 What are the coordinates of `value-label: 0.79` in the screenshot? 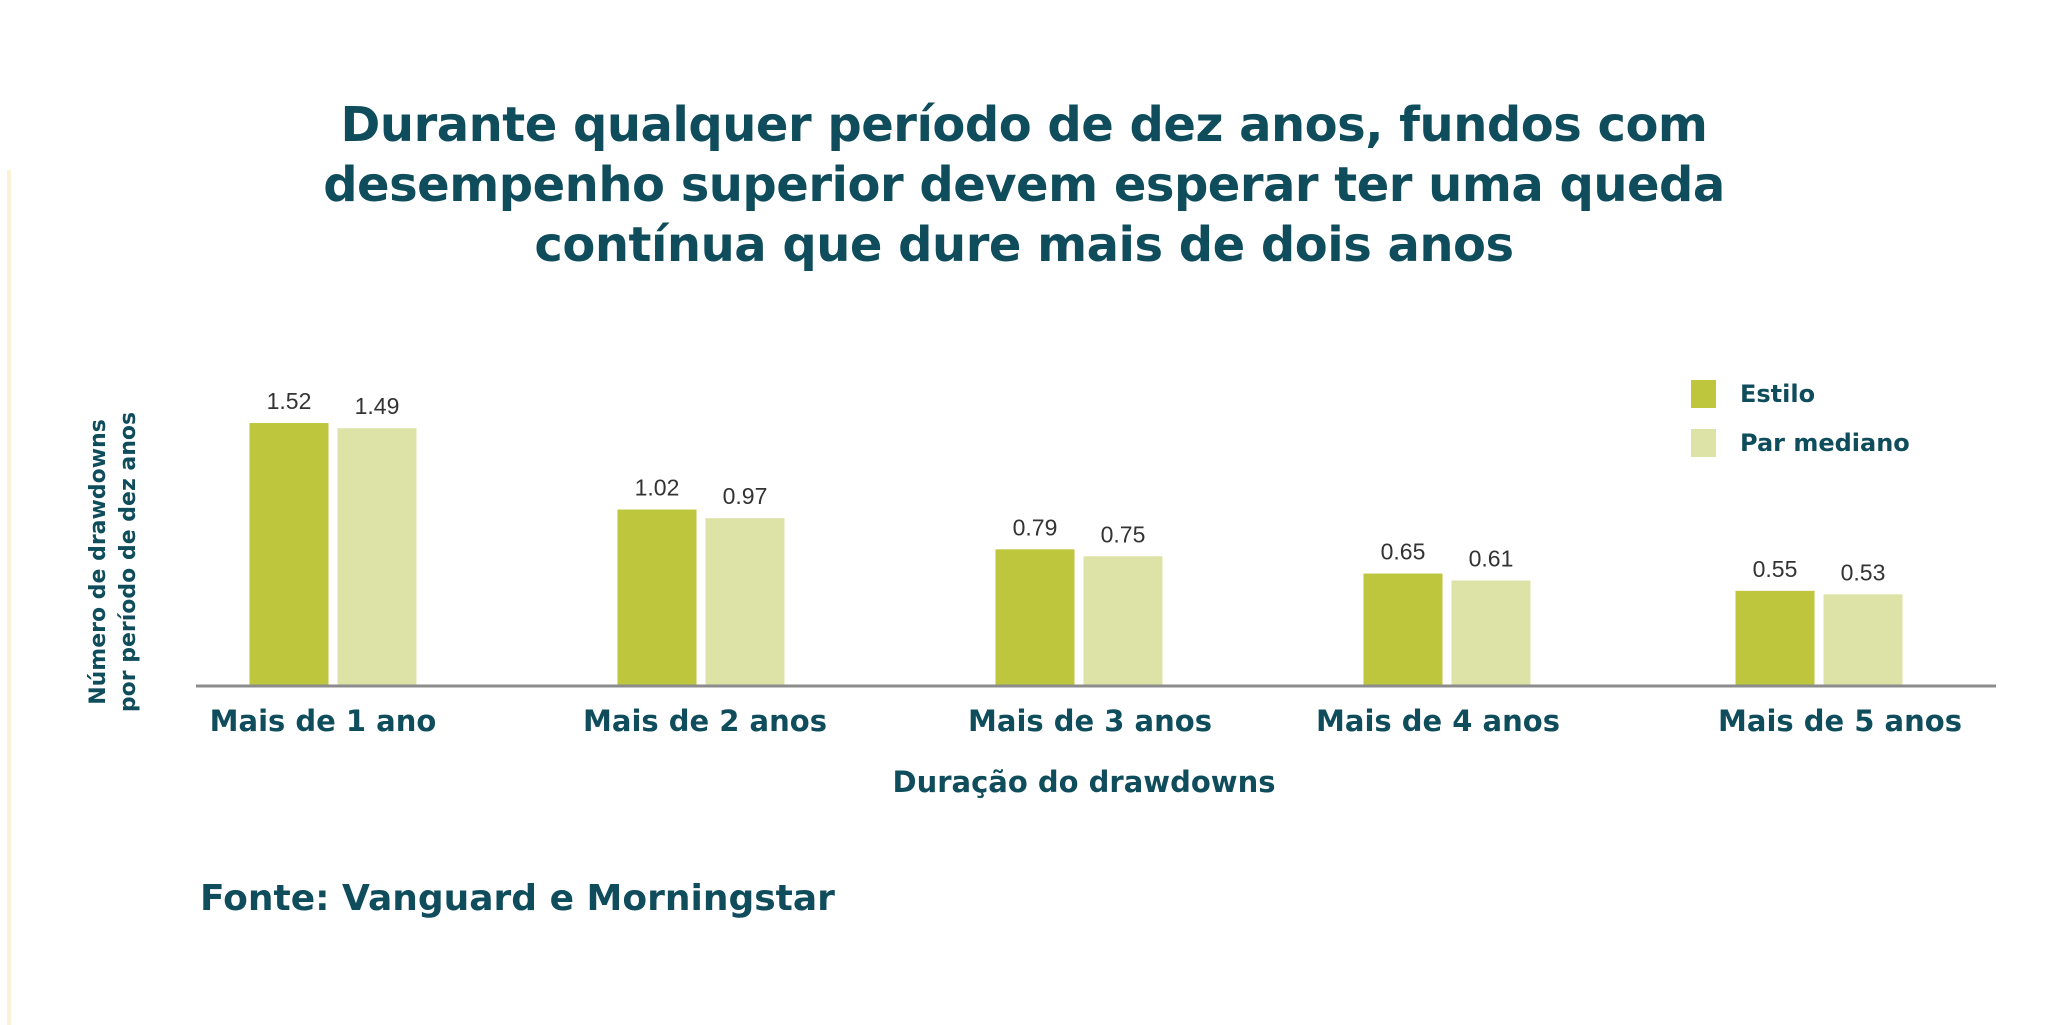 It's located at (1035, 527).